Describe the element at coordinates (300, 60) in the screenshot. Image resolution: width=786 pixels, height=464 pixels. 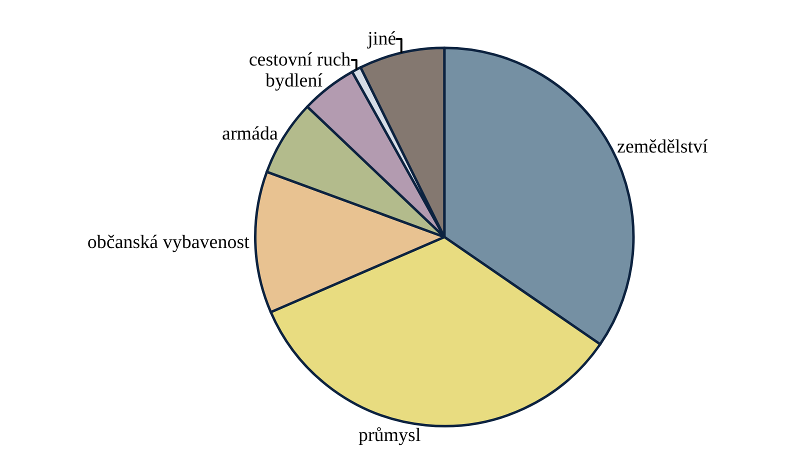
I see `slice-label: cestovní ruch` at that location.